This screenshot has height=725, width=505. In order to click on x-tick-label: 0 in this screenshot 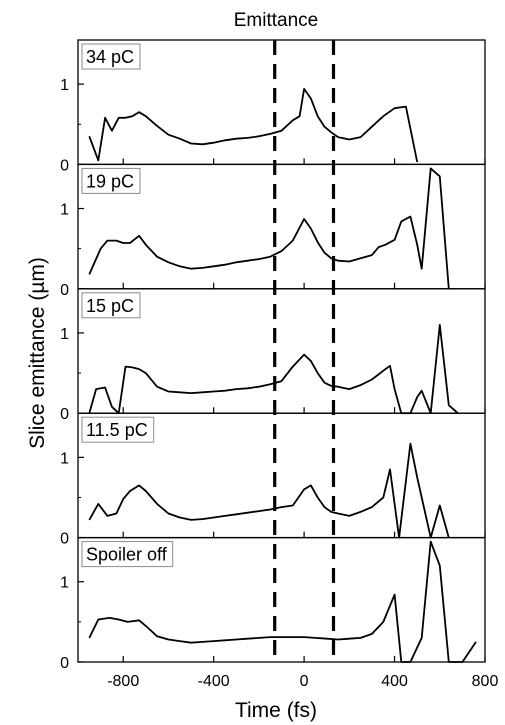, I will do `click(304, 681)`.